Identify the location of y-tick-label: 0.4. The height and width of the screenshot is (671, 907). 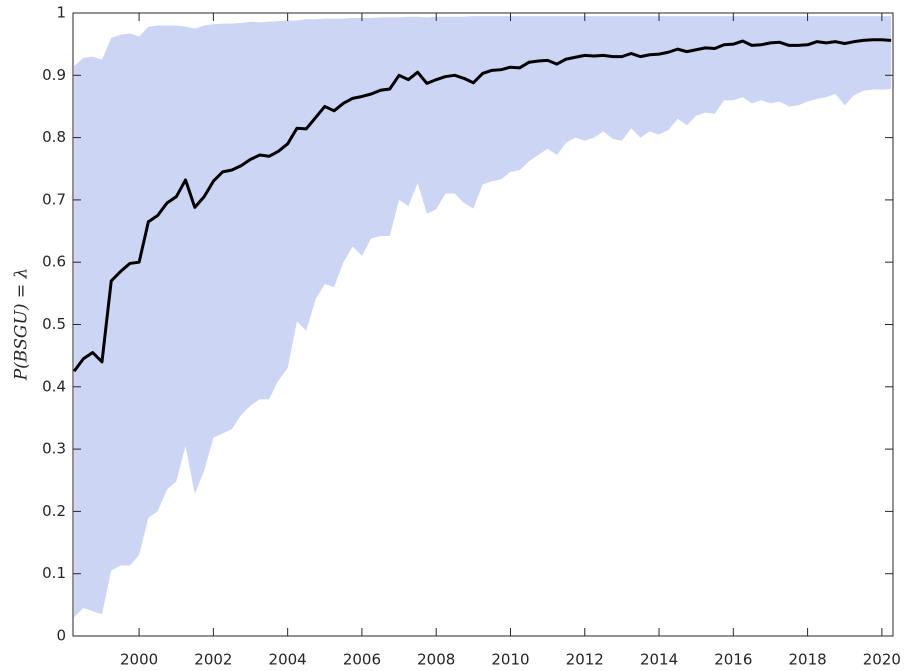
(54, 386).